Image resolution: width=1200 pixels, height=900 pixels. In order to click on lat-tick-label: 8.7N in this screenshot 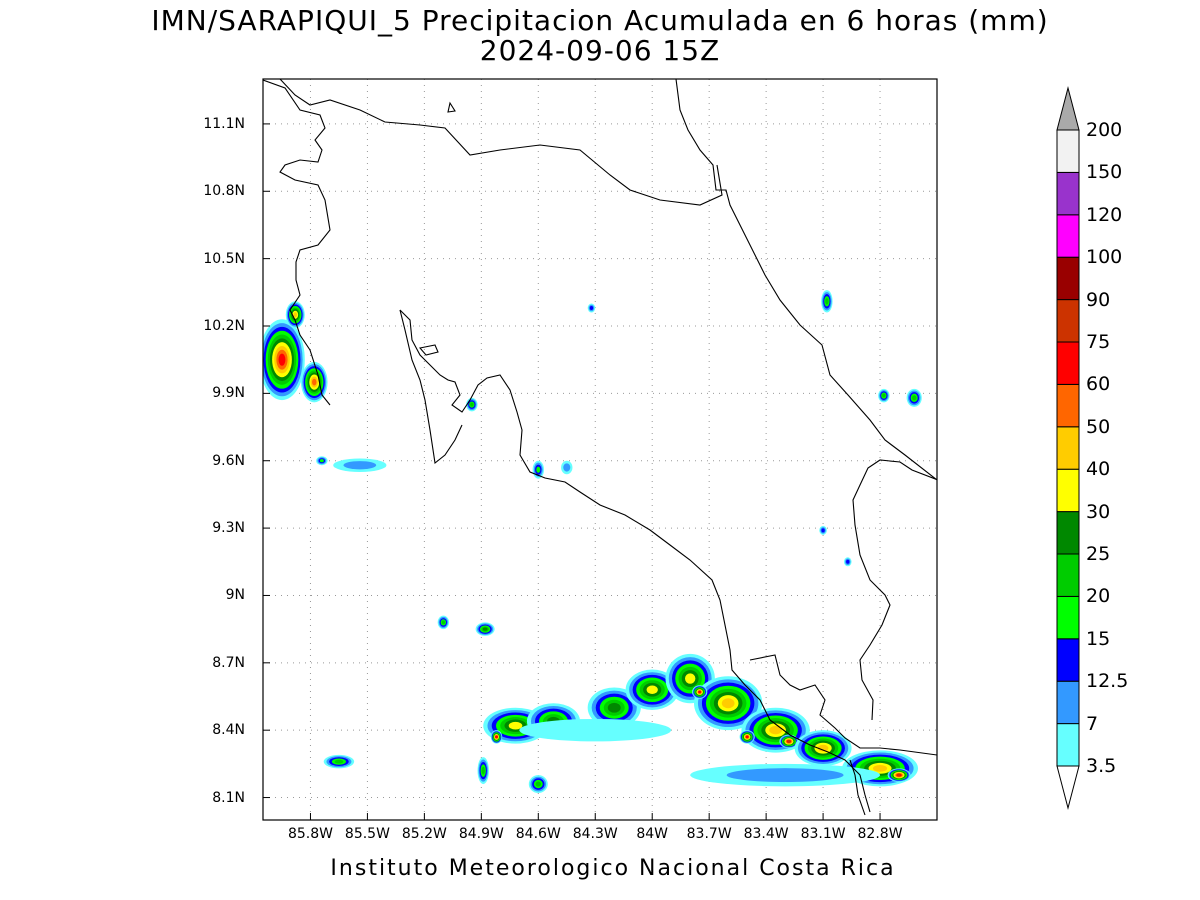, I will do `click(228, 662)`.